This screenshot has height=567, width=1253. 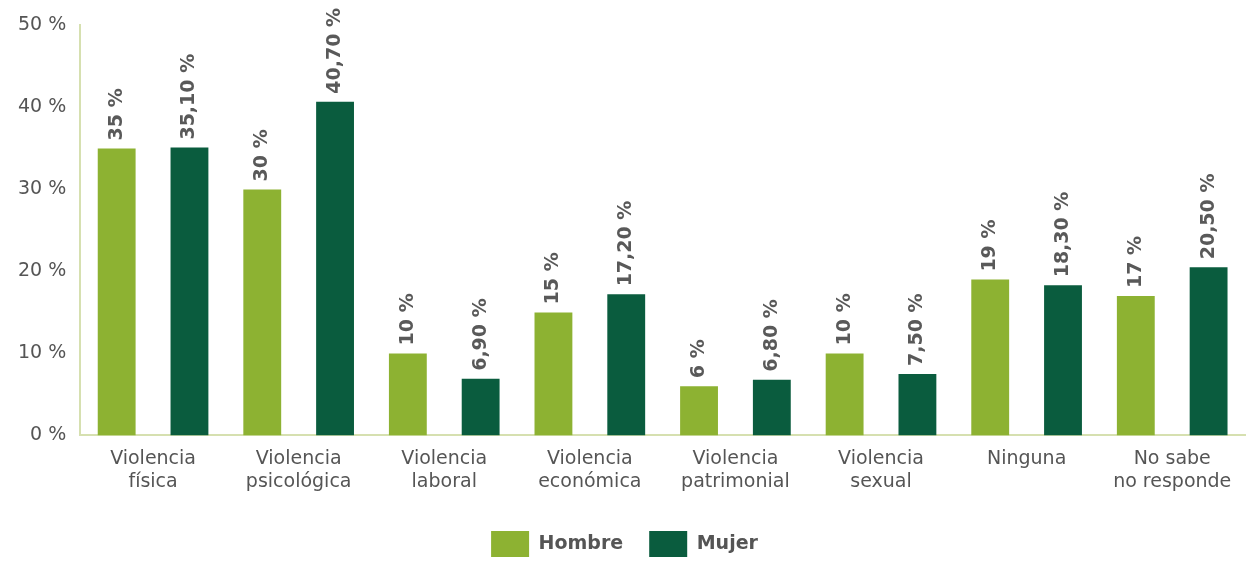 I want to click on y-tick-label: 50 %, so click(x=42, y=23).